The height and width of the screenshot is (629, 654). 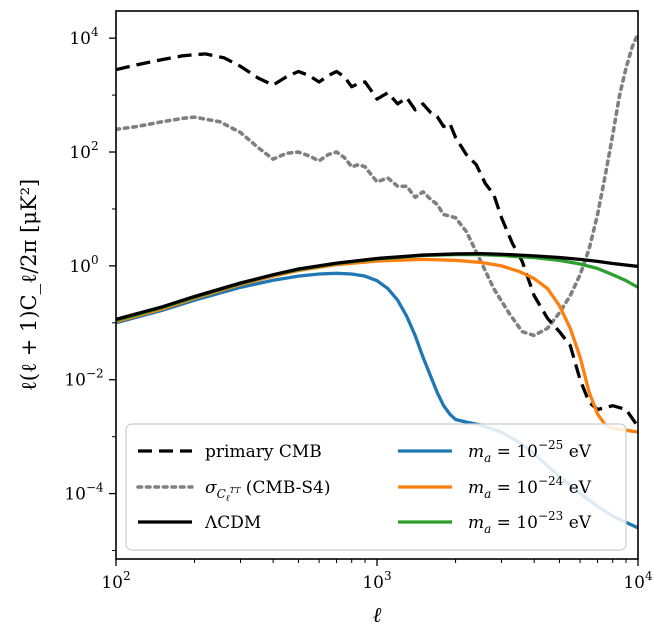 I want to click on y-tick-label: 10⁴, so click(x=84, y=37).